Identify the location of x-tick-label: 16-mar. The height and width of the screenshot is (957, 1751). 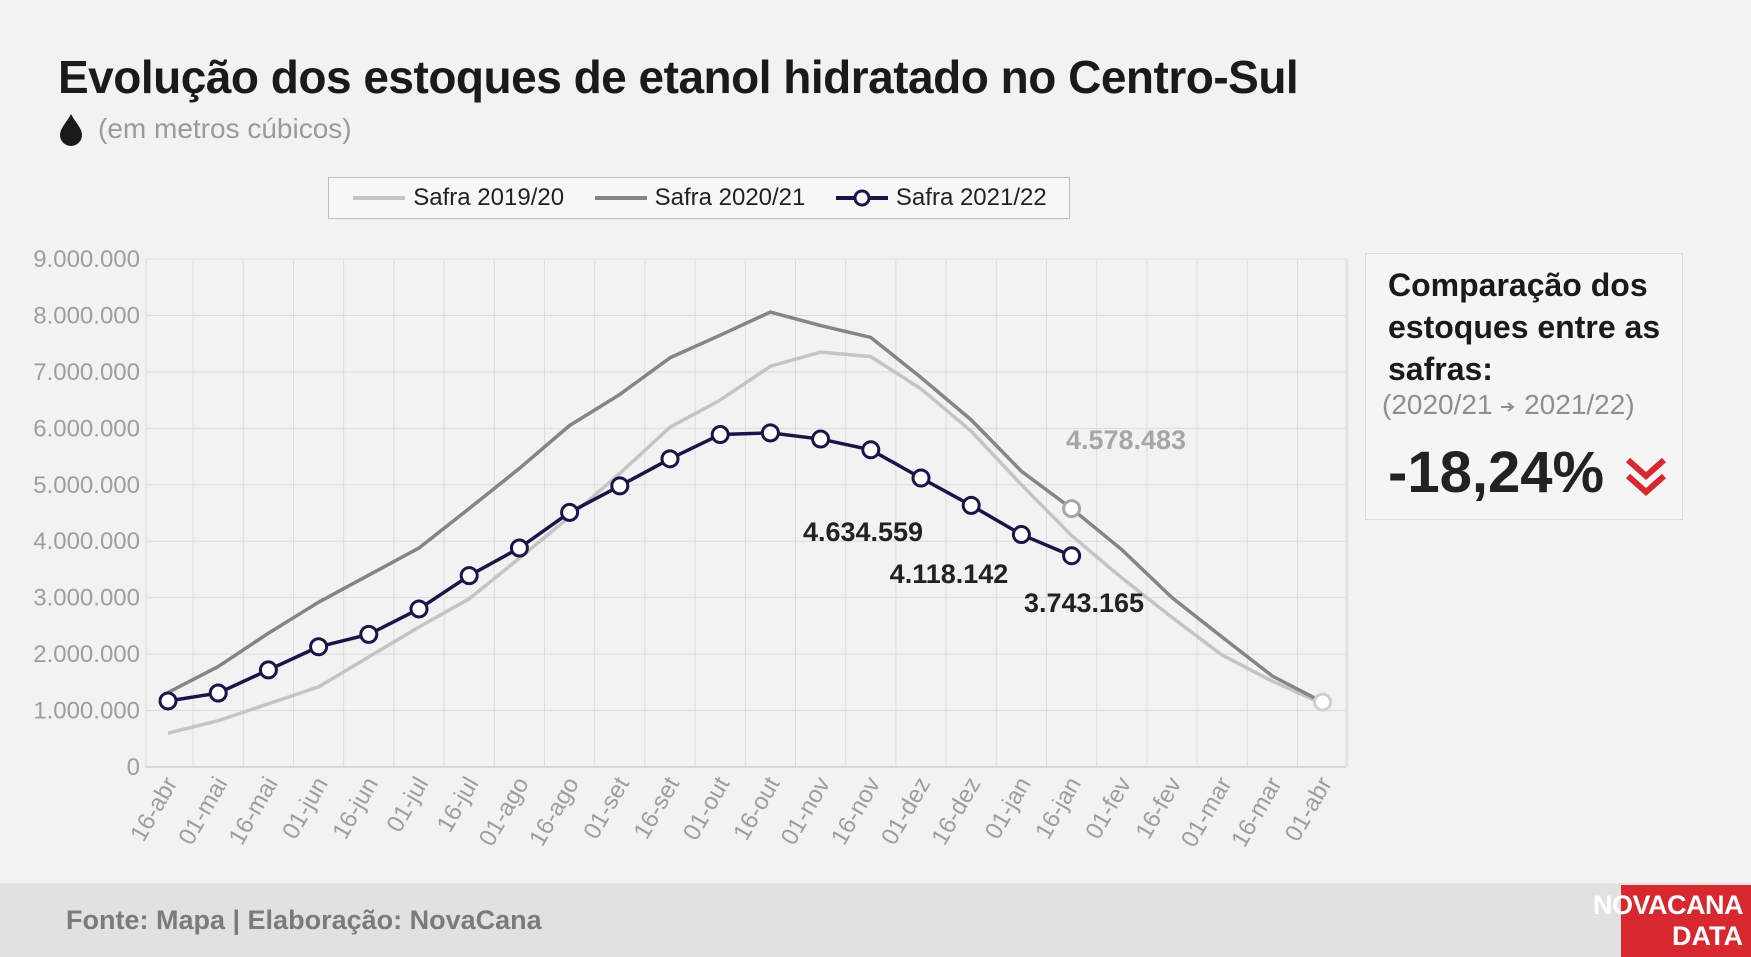
(1256, 812).